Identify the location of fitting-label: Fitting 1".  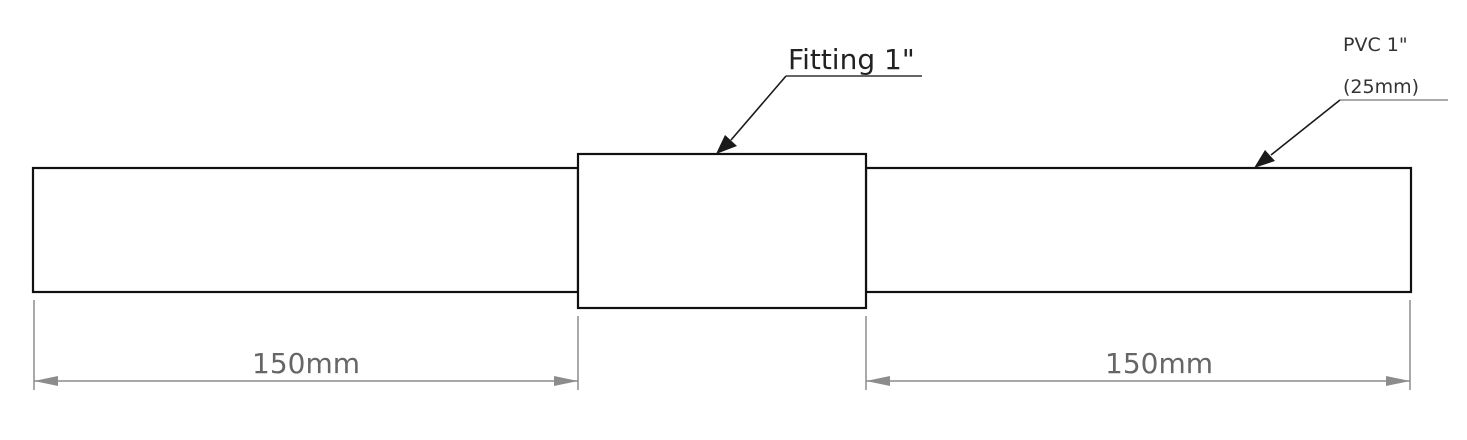
(851, 59).